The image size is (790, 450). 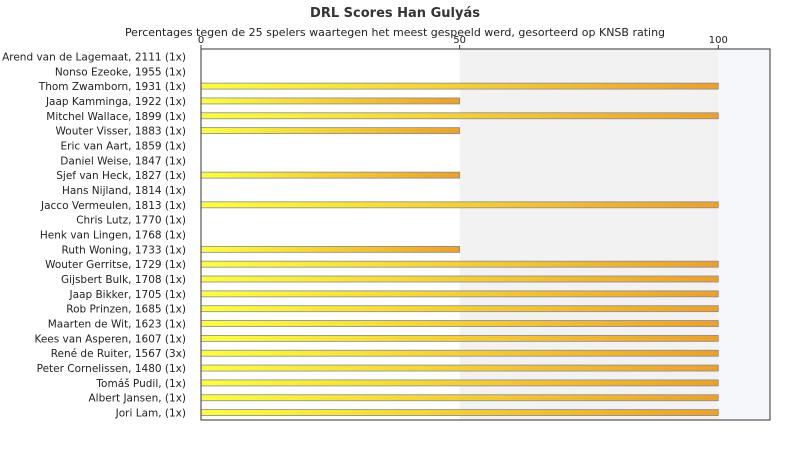 What do you see at coordinates (112, 87) in the screenshot?
I see `category-label: Thom Zwamborn, 1931 (1x)` at bounding box center [112, 87].